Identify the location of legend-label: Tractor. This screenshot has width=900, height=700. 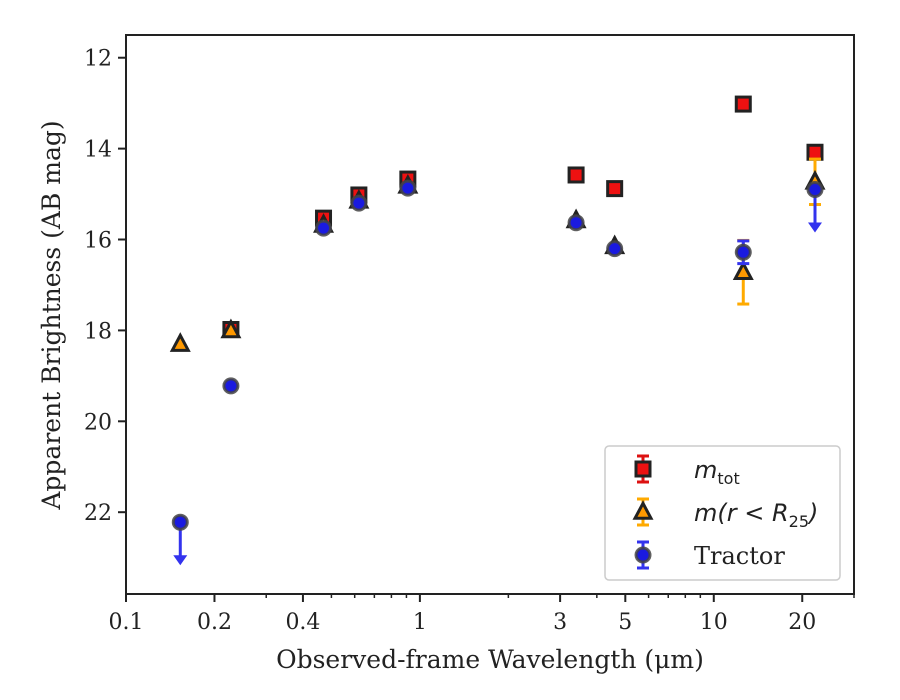
(739, 556).